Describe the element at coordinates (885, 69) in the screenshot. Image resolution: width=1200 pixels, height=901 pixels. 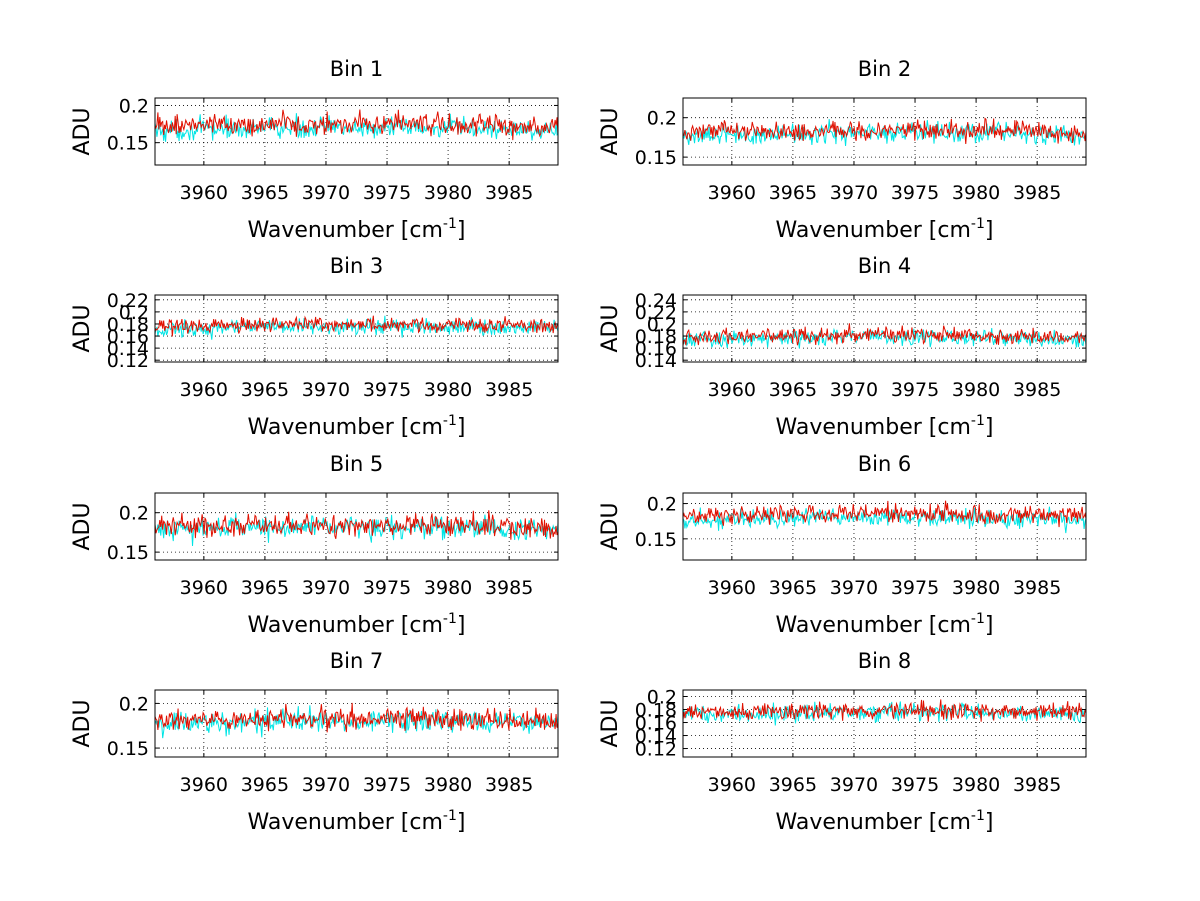
I see `subplot-title: Bin 2` at that location.